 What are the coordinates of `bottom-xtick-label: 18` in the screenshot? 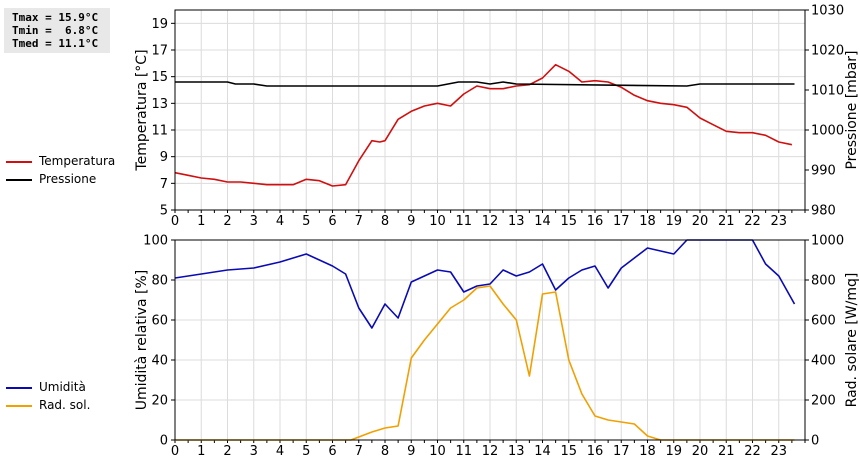 It's located at (647, 451).